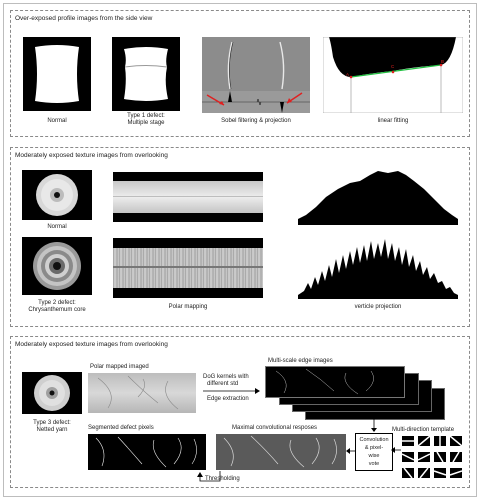 The width and height of the screenshot is (480, 499). Describe the element at coordinates (57, 303) in the screenshot. I see `type2-caption-line1: Type 2 defect:` at that location.